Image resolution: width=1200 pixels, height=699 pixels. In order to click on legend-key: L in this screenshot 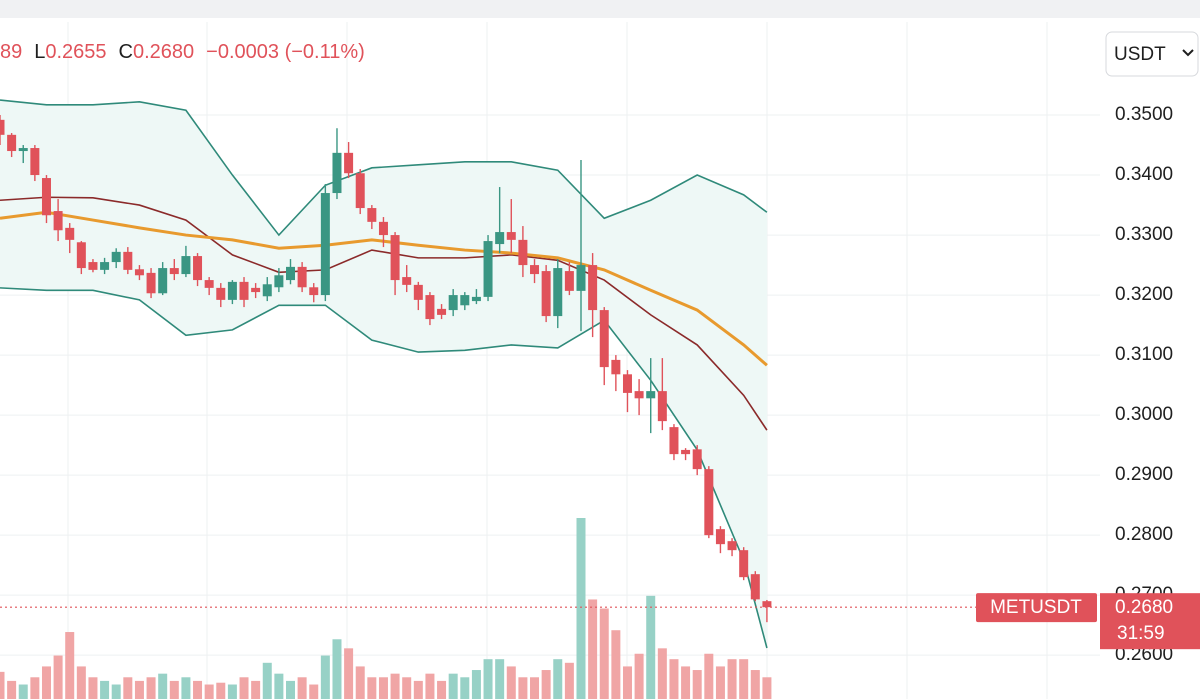, I will do `click(39, 52)`.